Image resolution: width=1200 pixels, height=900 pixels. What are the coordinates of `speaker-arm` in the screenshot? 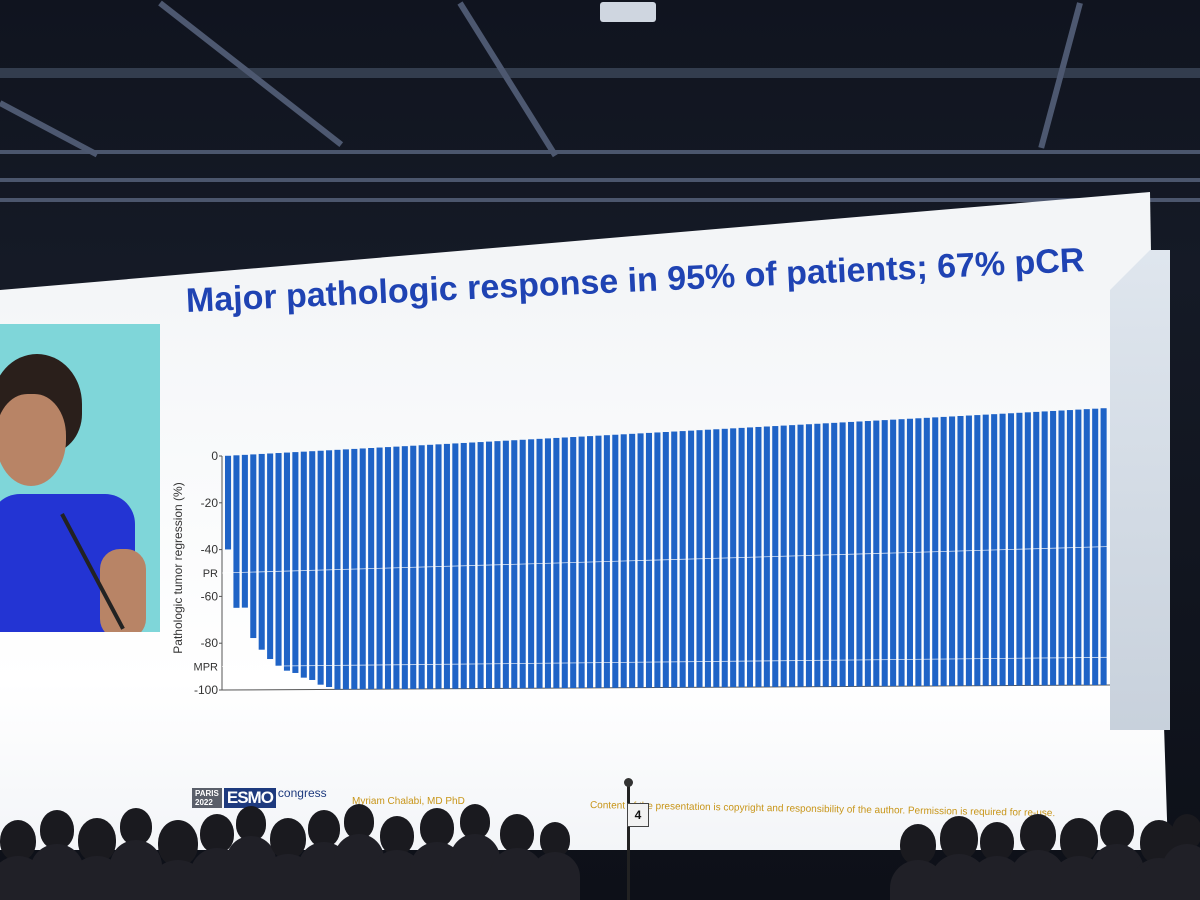 It's located at (123, 590).